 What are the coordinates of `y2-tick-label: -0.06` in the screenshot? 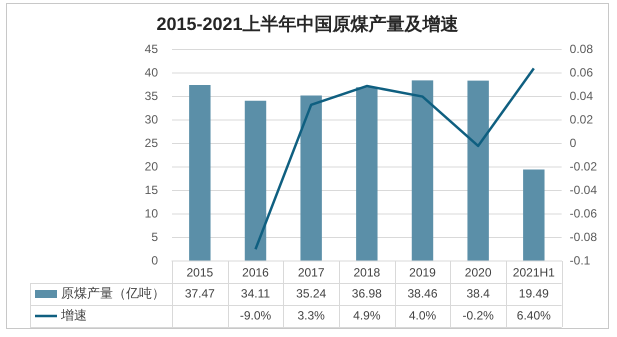 It's located at (584, 213).